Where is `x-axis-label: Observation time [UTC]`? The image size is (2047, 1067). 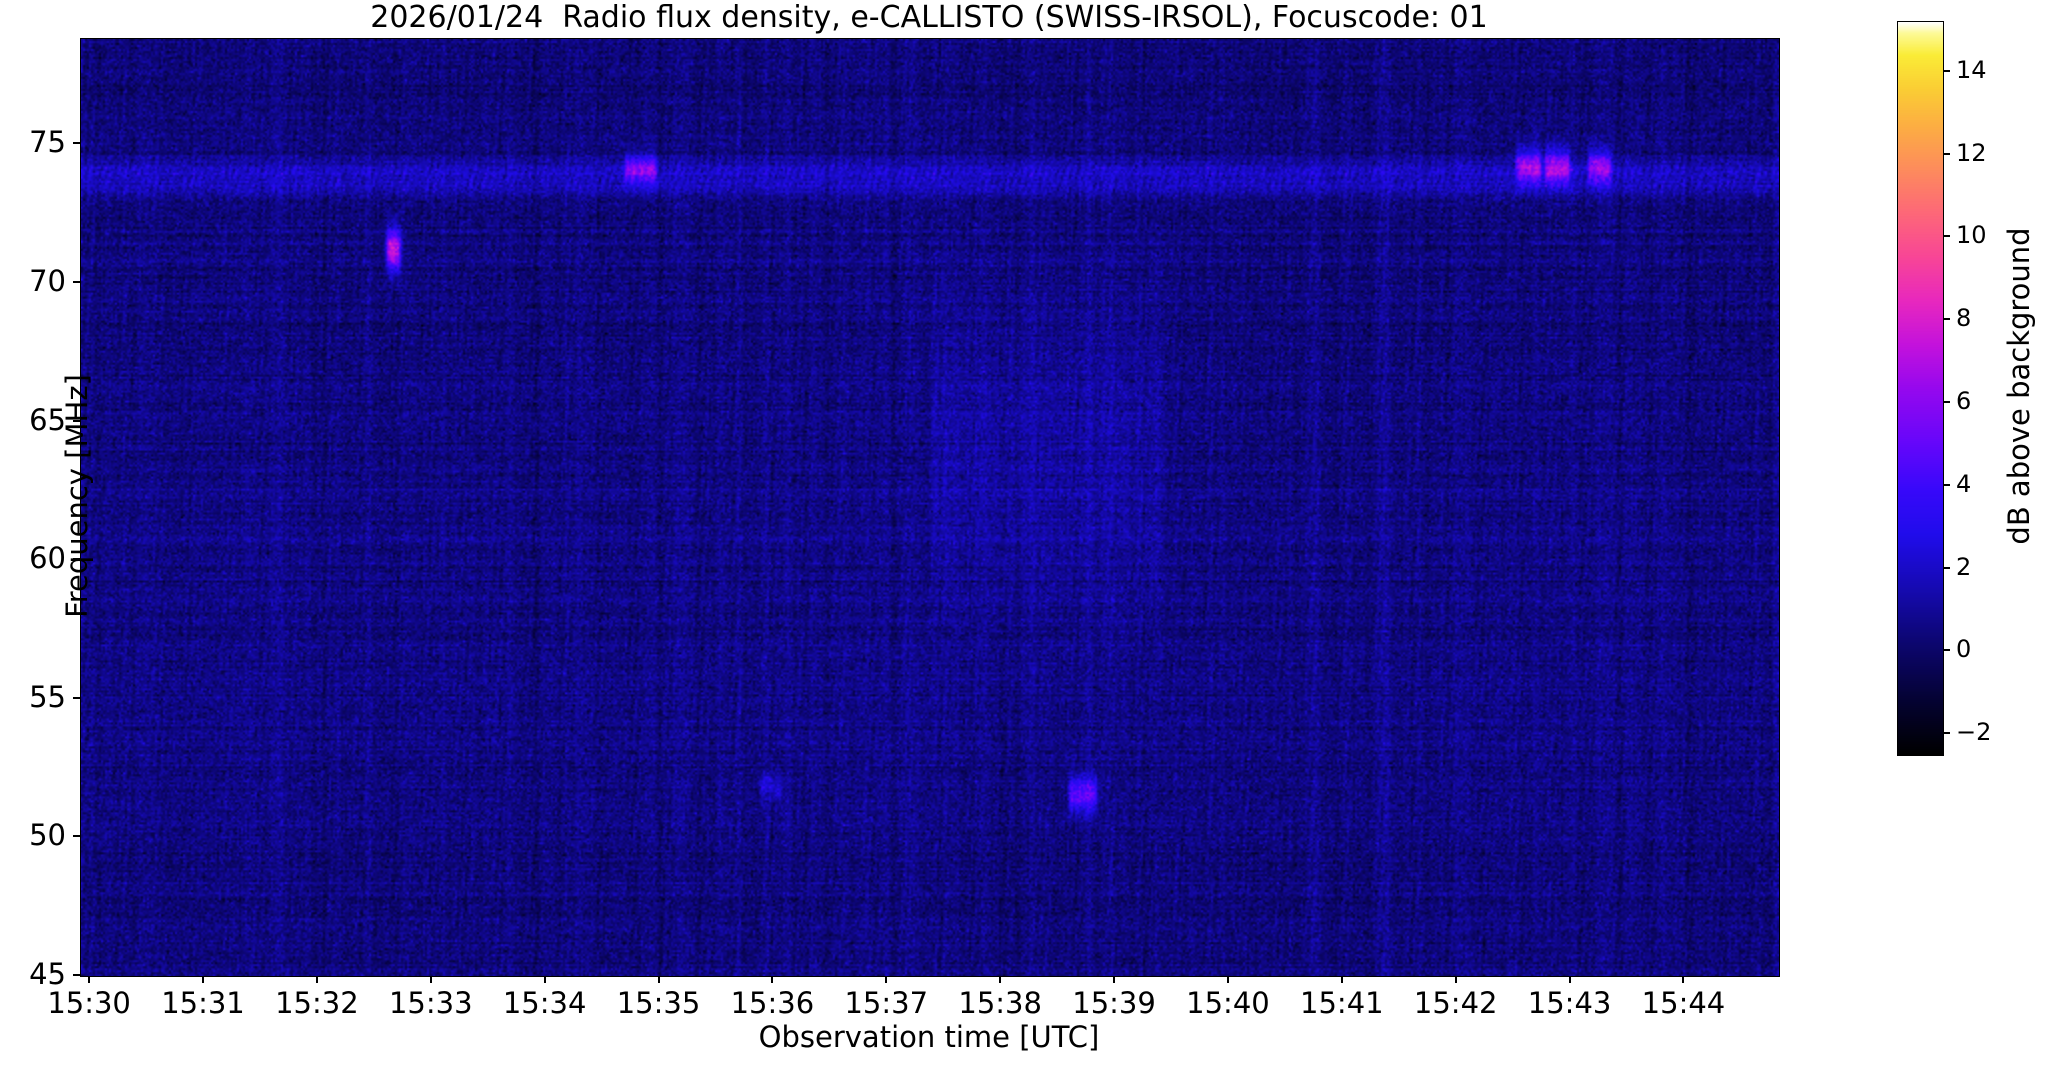
x-axis-label: Observation time [UTC] is located at coordinates (929, 1037).